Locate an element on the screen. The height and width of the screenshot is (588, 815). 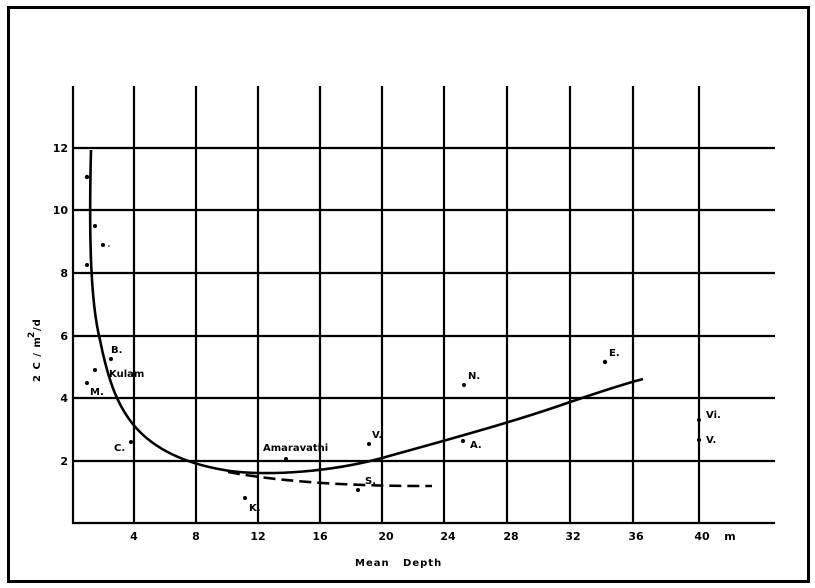
data-point-vi is located at coordinates (699, 420).